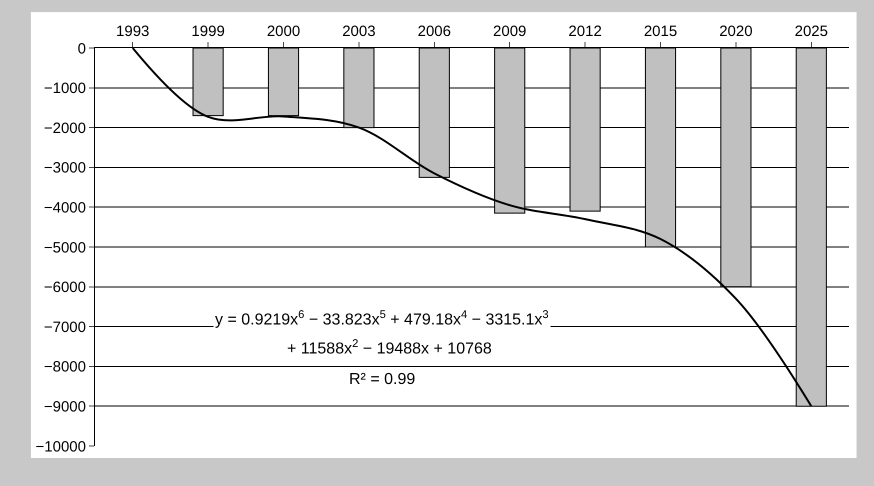 The height and width of the screenshot is (486, 874). I want to click on y-tick-label: −10000, so click(61, 447).